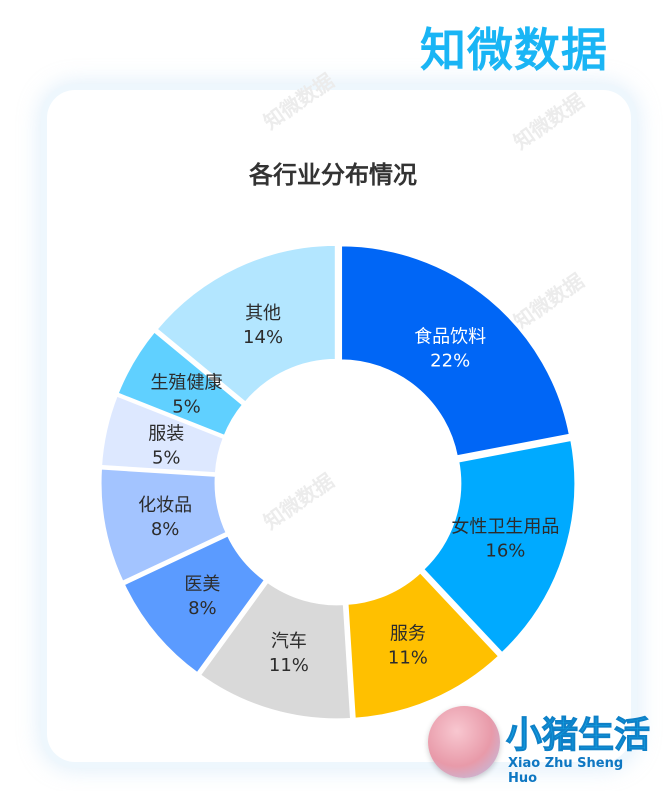 Image resolution: width=666 pixels, height=791 pixels. Describe the element at coordinates (263, 337) in the screenshot. I see `slice-value-label: 14%` at that location.